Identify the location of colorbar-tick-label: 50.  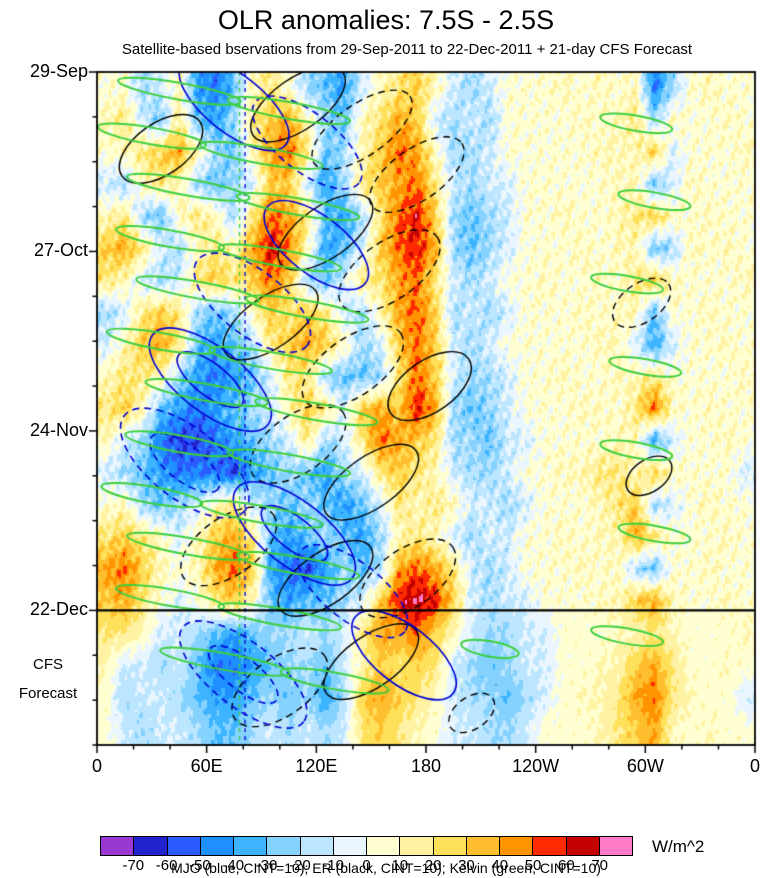
(533, 865).